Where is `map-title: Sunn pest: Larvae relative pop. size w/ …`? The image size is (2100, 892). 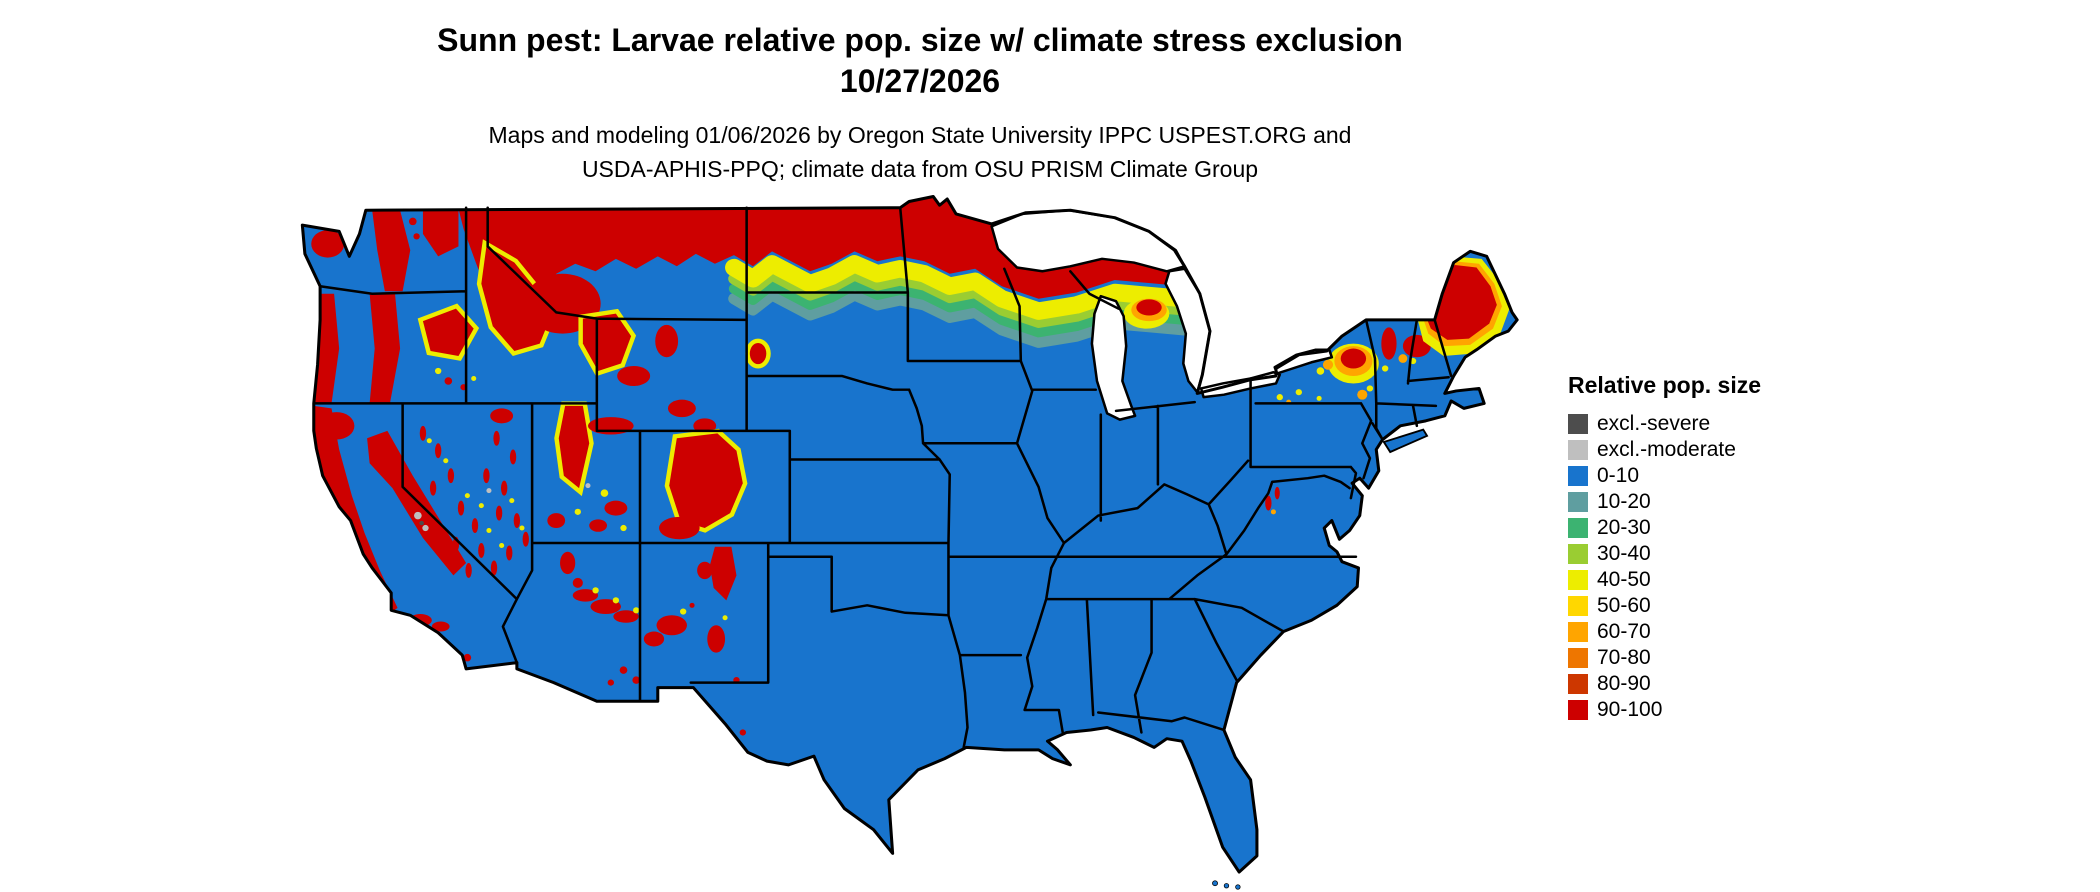 map-title: Sunn pest: Larvae relative pop. size w/ … is located at coordinates (920, 40).